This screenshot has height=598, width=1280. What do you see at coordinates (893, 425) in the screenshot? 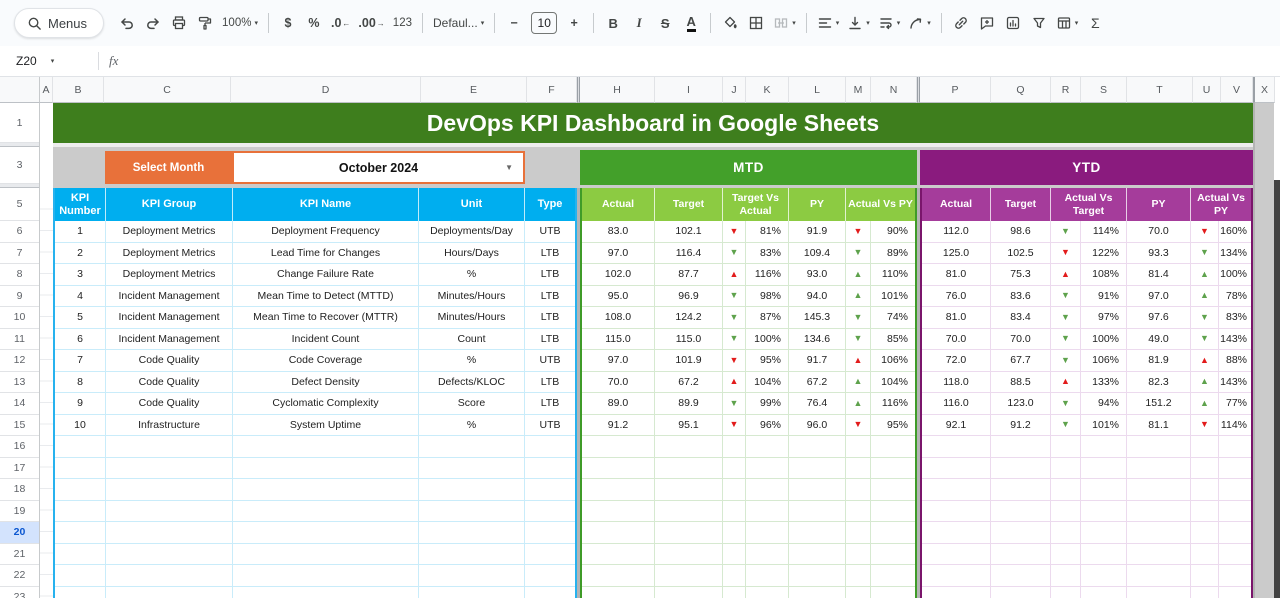
I see `cell: 95%` at bounding box center [893, 425].